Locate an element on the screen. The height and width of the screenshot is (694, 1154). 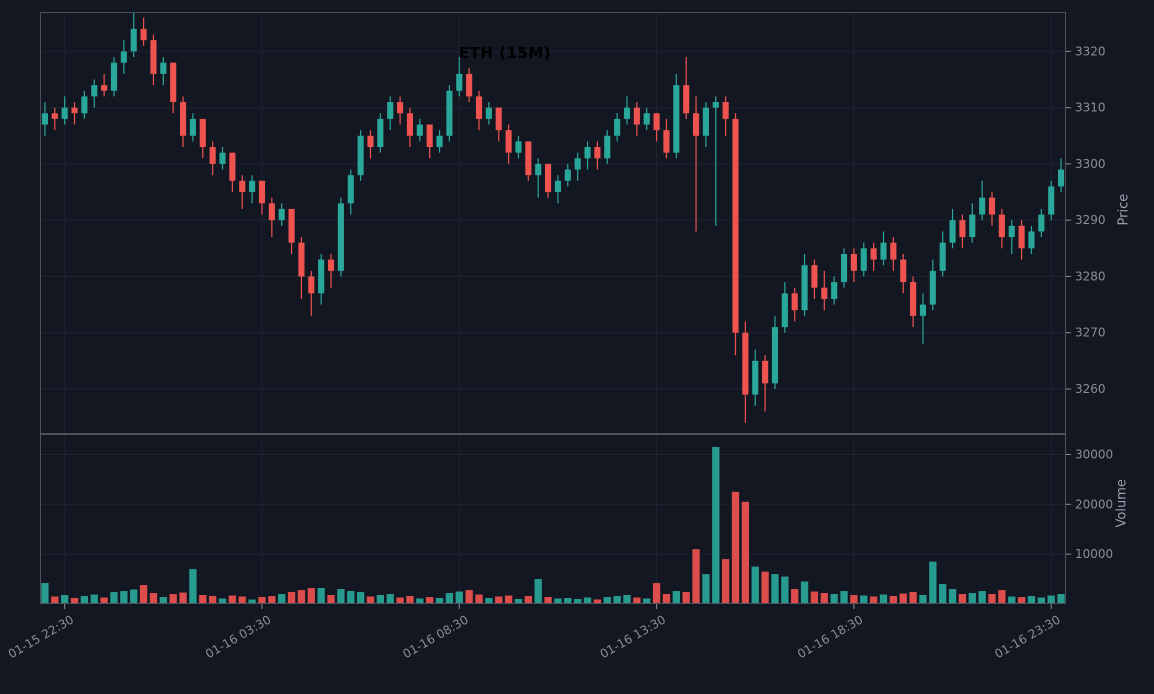
price-tick-label: 3290 is located at coordinates (1090, 220).